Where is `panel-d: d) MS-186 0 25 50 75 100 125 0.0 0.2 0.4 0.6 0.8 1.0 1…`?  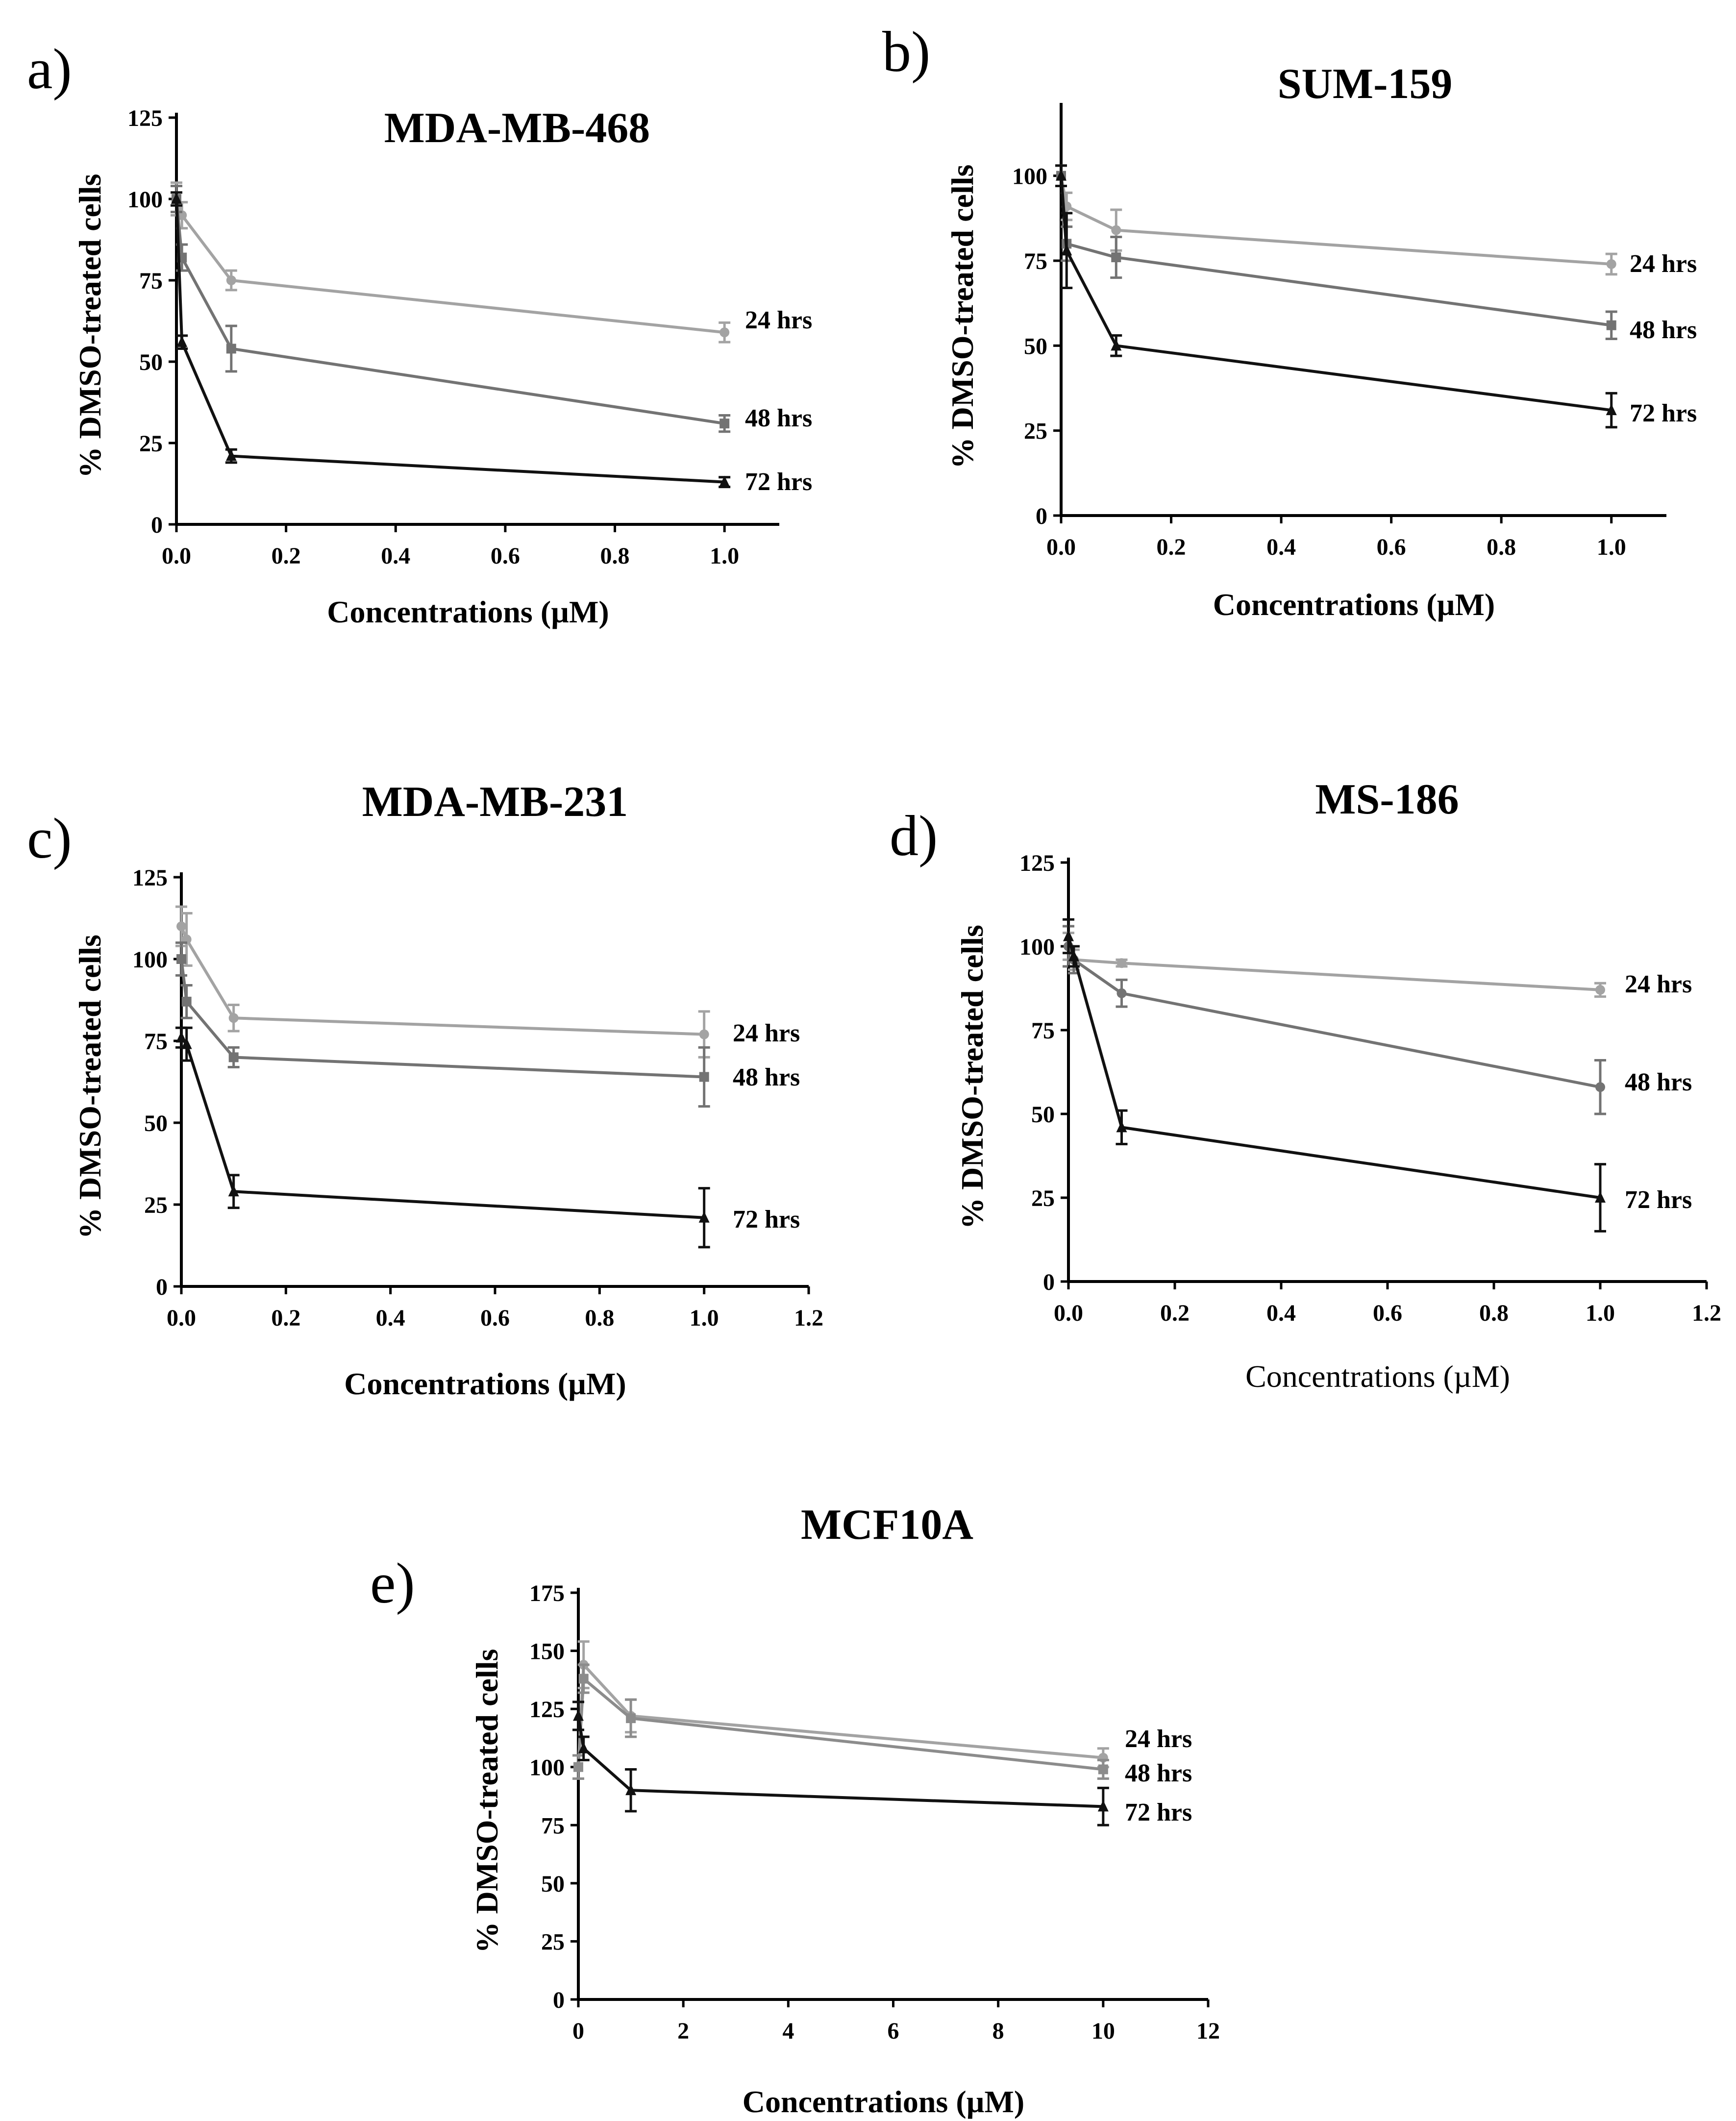 panel-d: d) MS-186 0 25 50 75 100 125 0.0 0.2 0.4 0.6 0.8 1.0 1… is located at coordinates (1306, 1085).